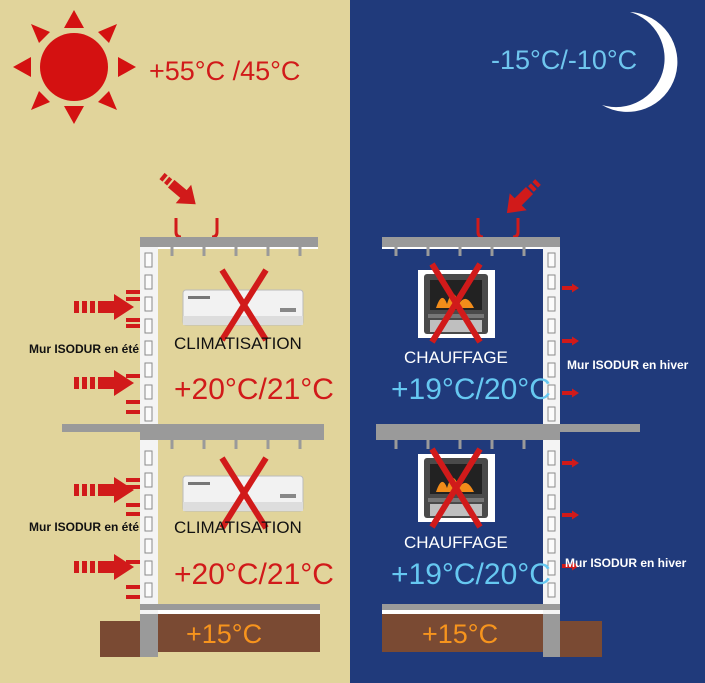  What do you see at coordinates (224, 71) in the screenshot?
I see `summer-outside-temp: +55°C /45°C` at bounding box center [224, 71].